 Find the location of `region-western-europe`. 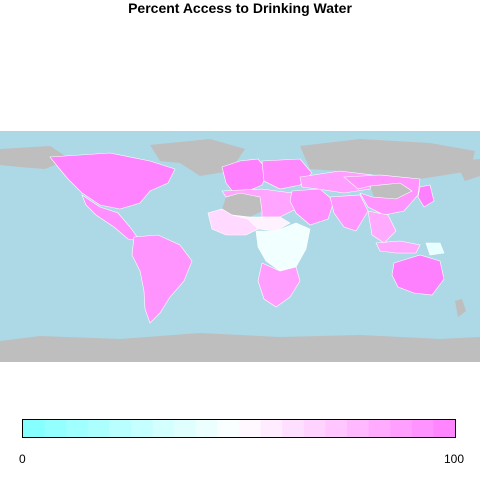

region-western-europe is located at coordinates (245, 176).